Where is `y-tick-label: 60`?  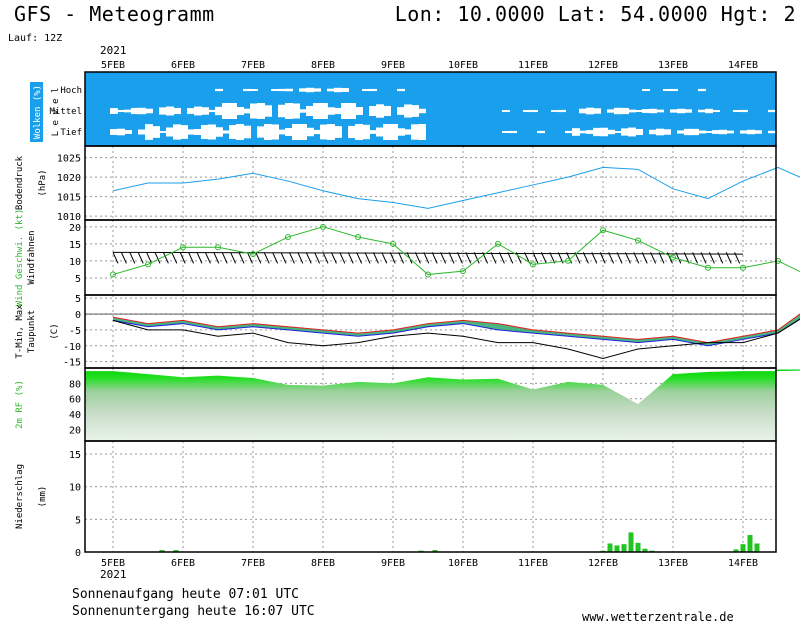 y-tick-label: 60 is located at coordinates (75, 400).